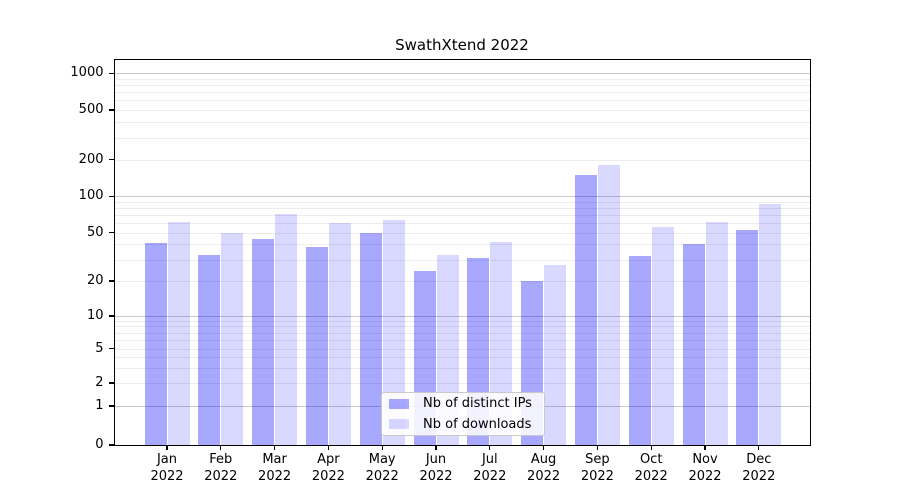 The width and height of the screenshot is (900, 500). I want to click on legend-entry-distinct-ips: Nb of distinct IPs, so click(463, 404).